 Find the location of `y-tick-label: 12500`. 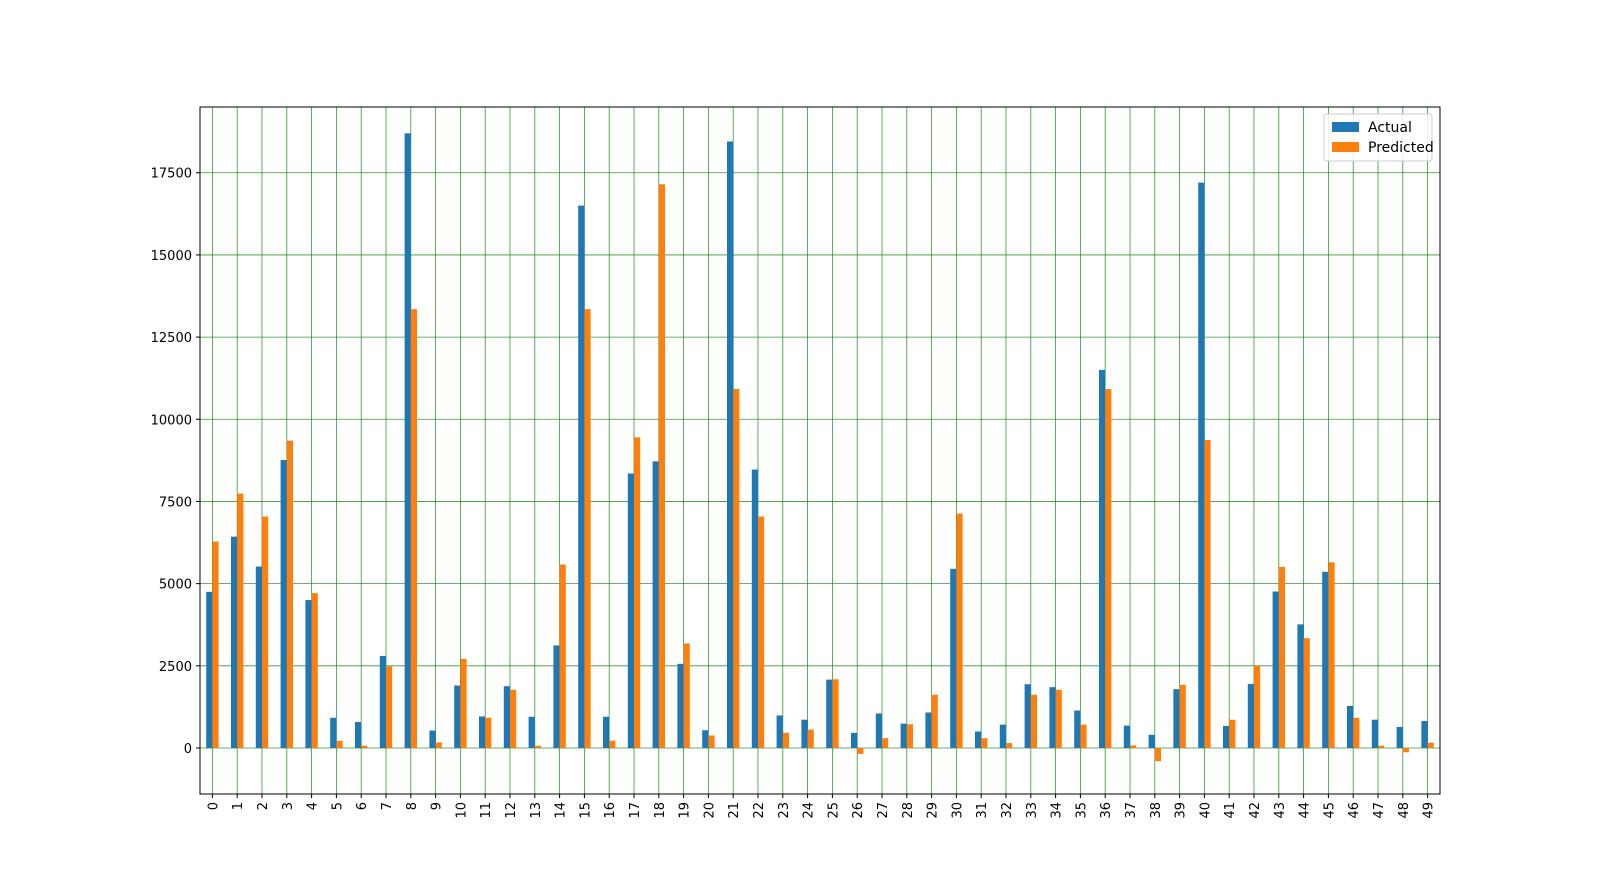

y-tick-label: 12500 is located at coordinates (171, 338).